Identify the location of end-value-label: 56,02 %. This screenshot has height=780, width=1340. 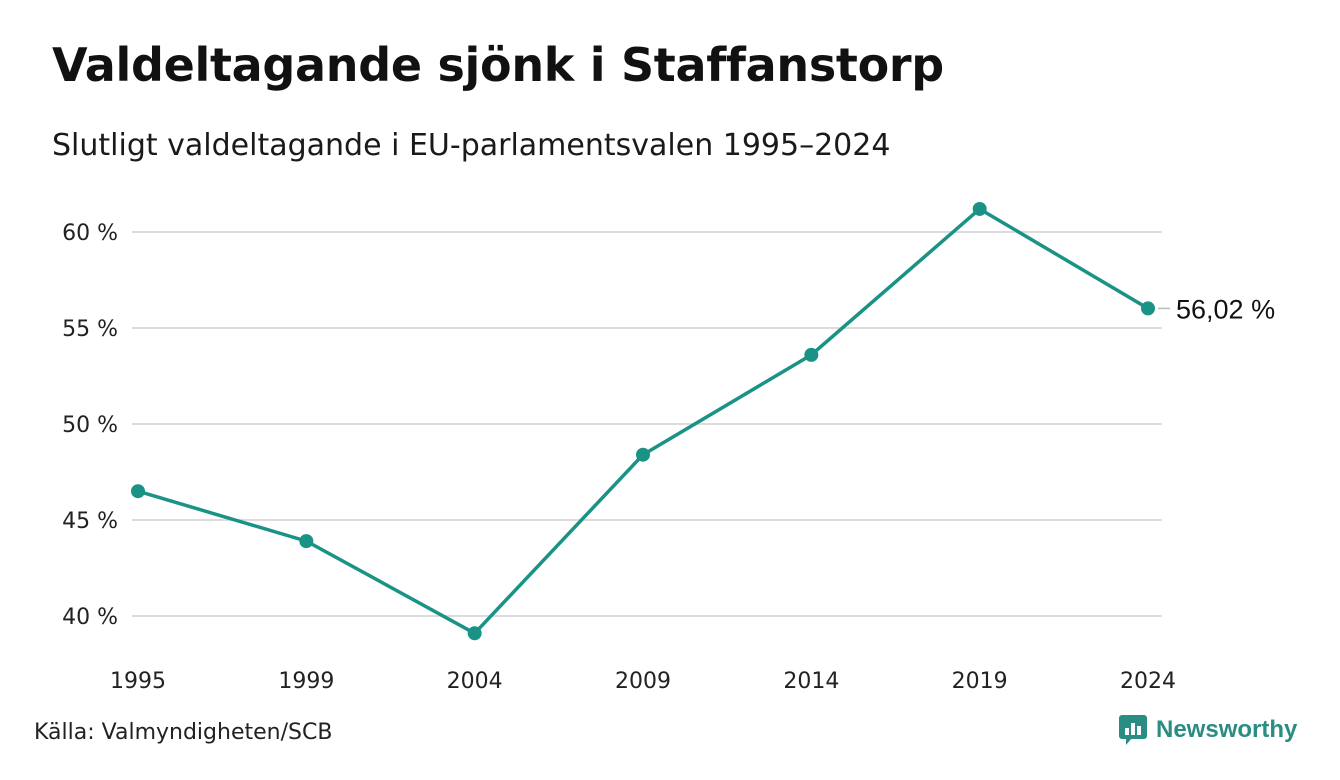
(1225, 309).